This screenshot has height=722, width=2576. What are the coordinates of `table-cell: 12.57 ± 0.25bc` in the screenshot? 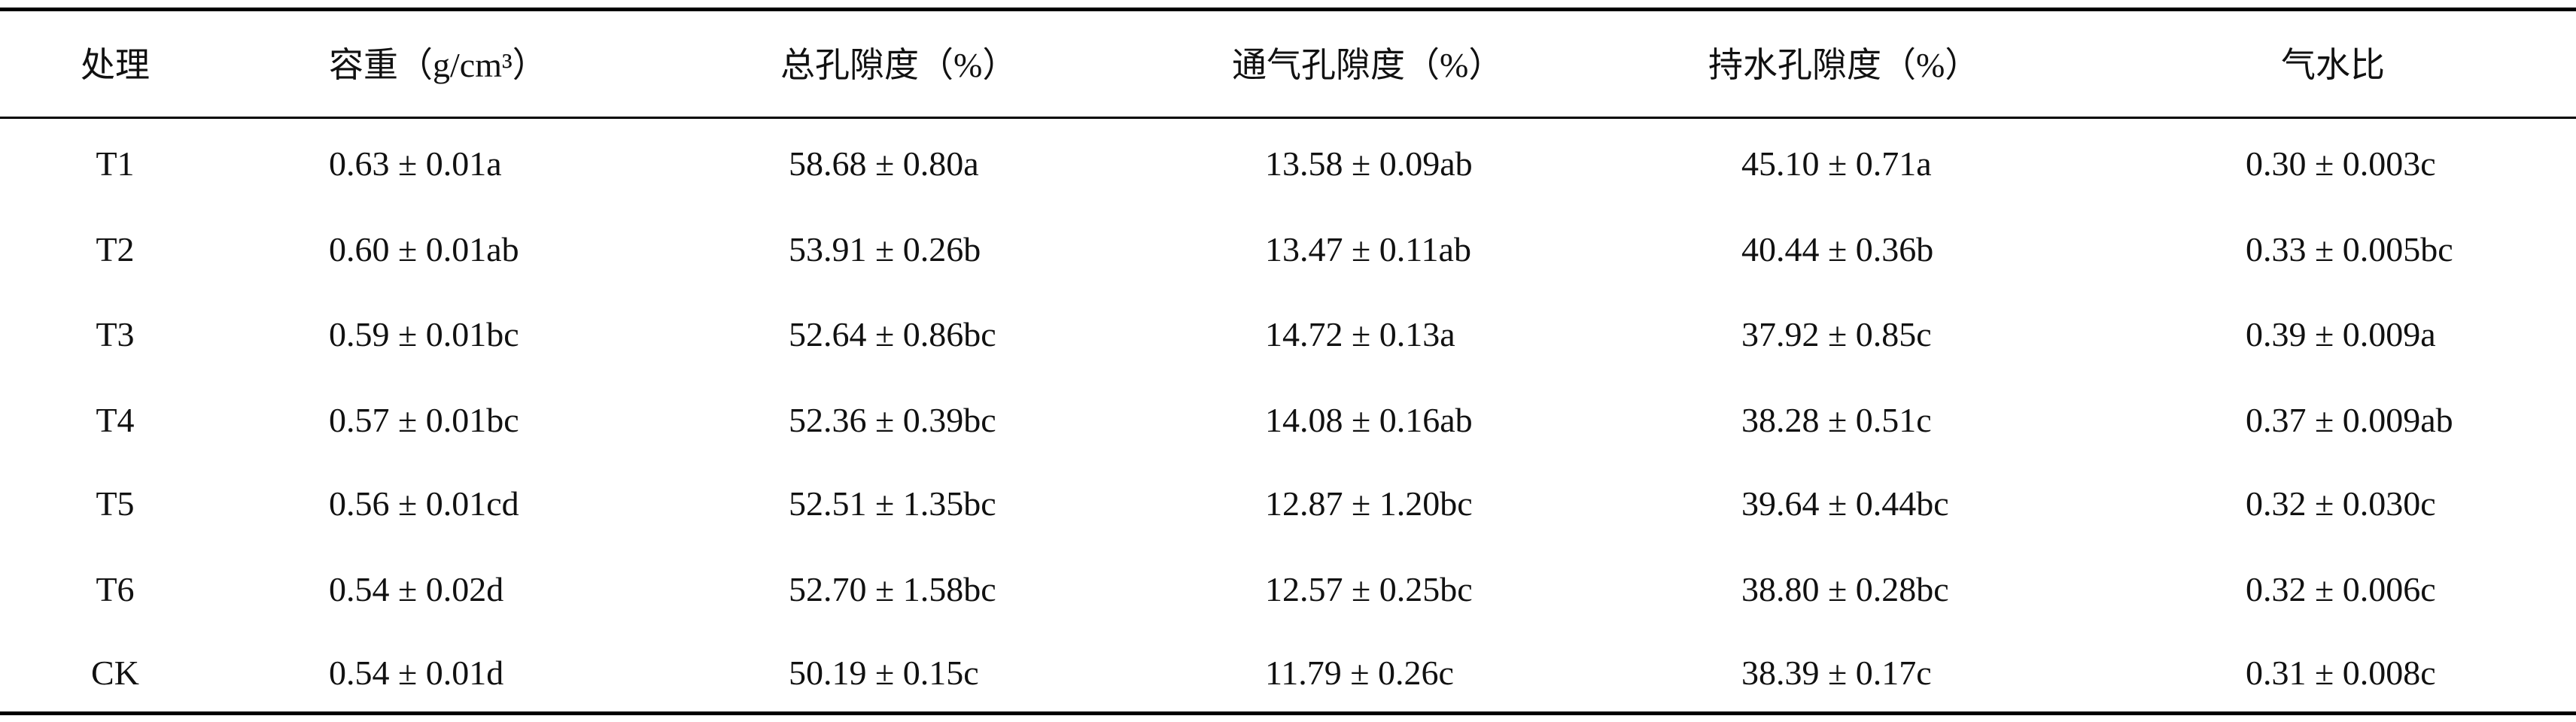 It's located at (1369, 589).